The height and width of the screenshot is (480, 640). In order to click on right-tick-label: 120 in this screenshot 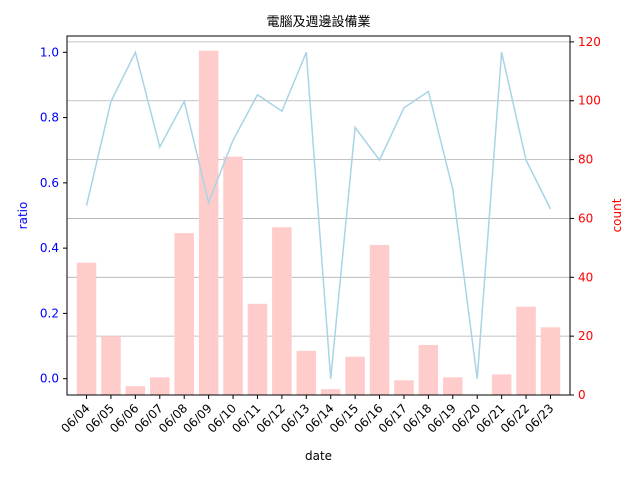, I will do `click(589, 42)`.